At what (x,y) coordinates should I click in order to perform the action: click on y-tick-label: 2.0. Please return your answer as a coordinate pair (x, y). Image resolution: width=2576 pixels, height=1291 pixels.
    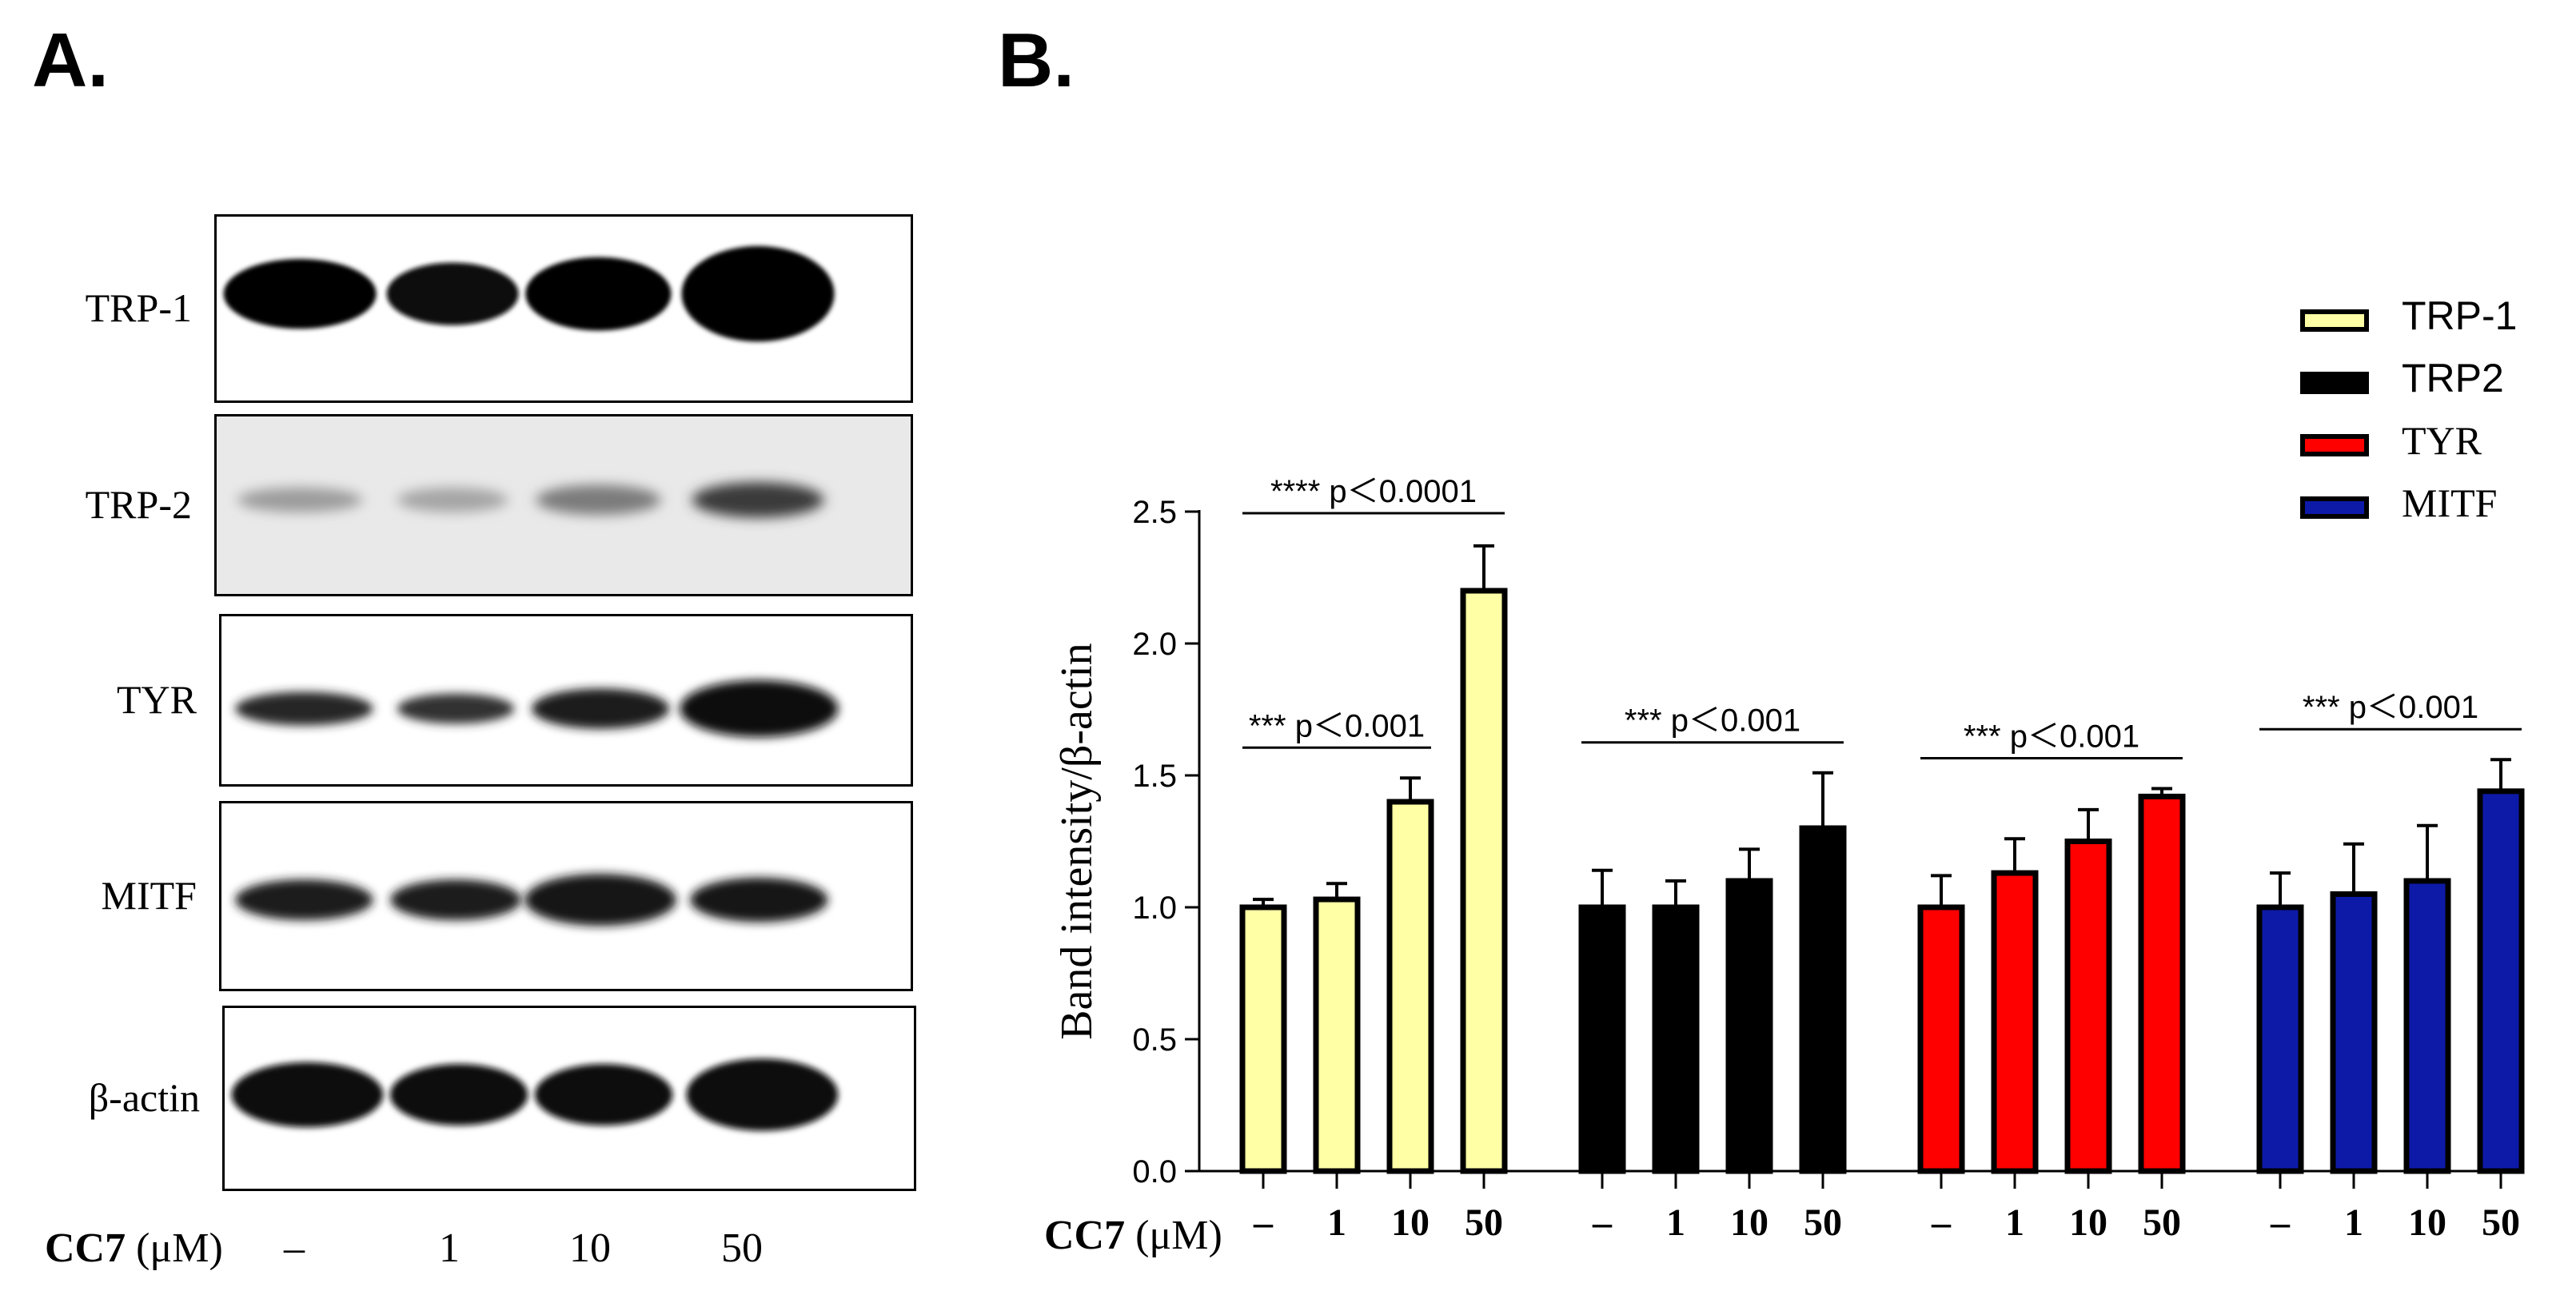
    Looking at the image, I should click on (1154, 644).